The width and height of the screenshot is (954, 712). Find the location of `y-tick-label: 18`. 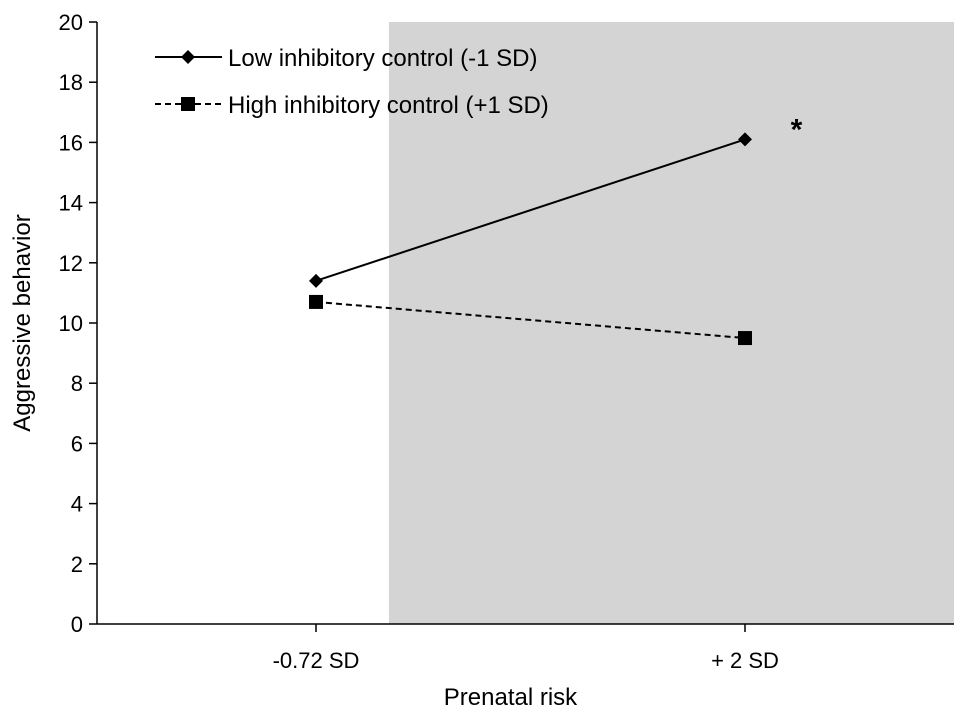

y-tick-label: 18 is located at coordinates (71, 82).